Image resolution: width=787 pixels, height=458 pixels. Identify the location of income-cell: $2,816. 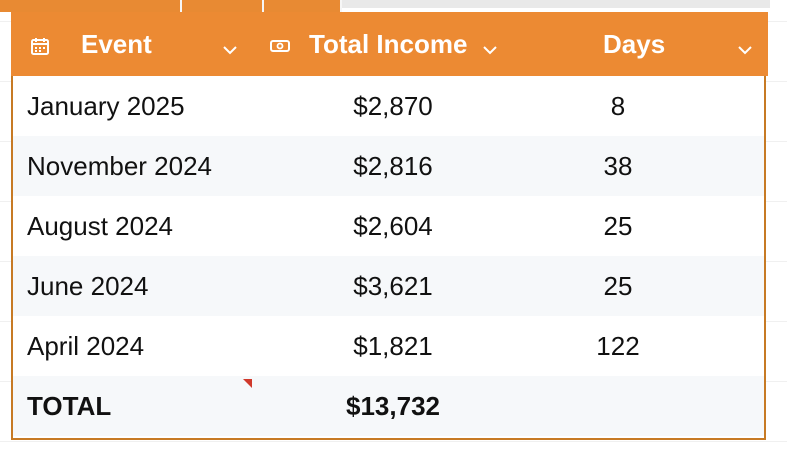
(393, 165).